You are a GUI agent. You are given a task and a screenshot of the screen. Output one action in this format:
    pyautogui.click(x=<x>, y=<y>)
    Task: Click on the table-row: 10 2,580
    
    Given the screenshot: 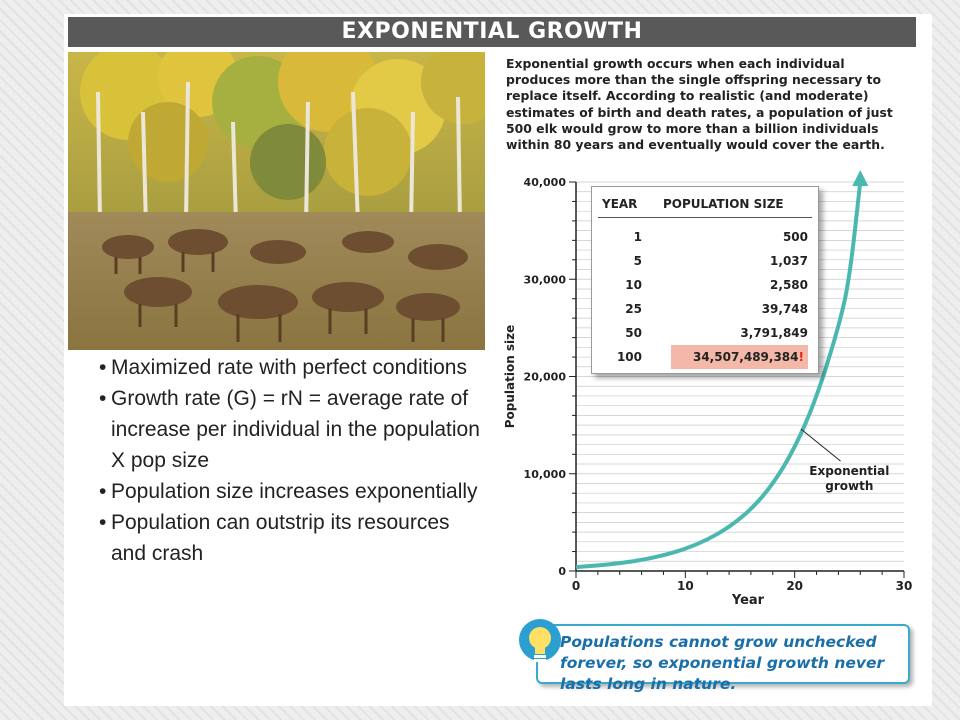 What is the action you would take?
    pyautogui.click(x=716, y=285)
    